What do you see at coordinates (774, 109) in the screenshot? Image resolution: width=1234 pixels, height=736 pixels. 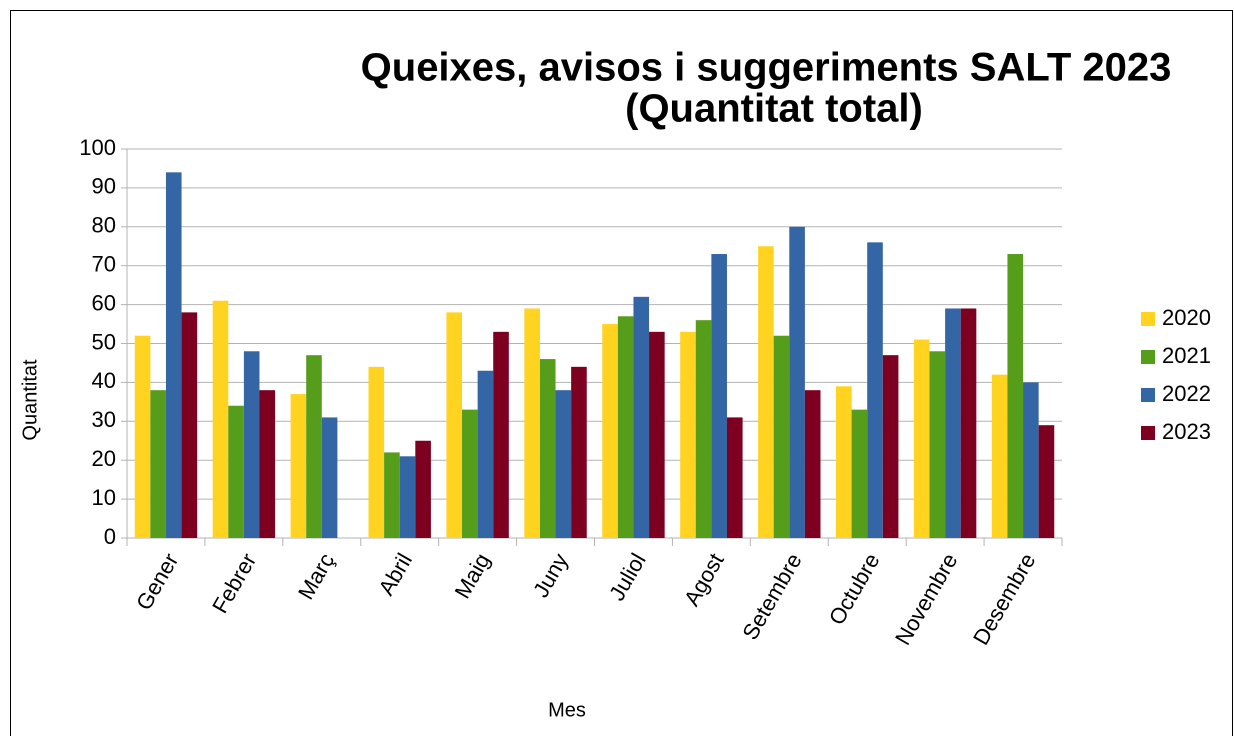 I see `chart-subtitle: (Quantitat total)` at bounding box center [774, 109].